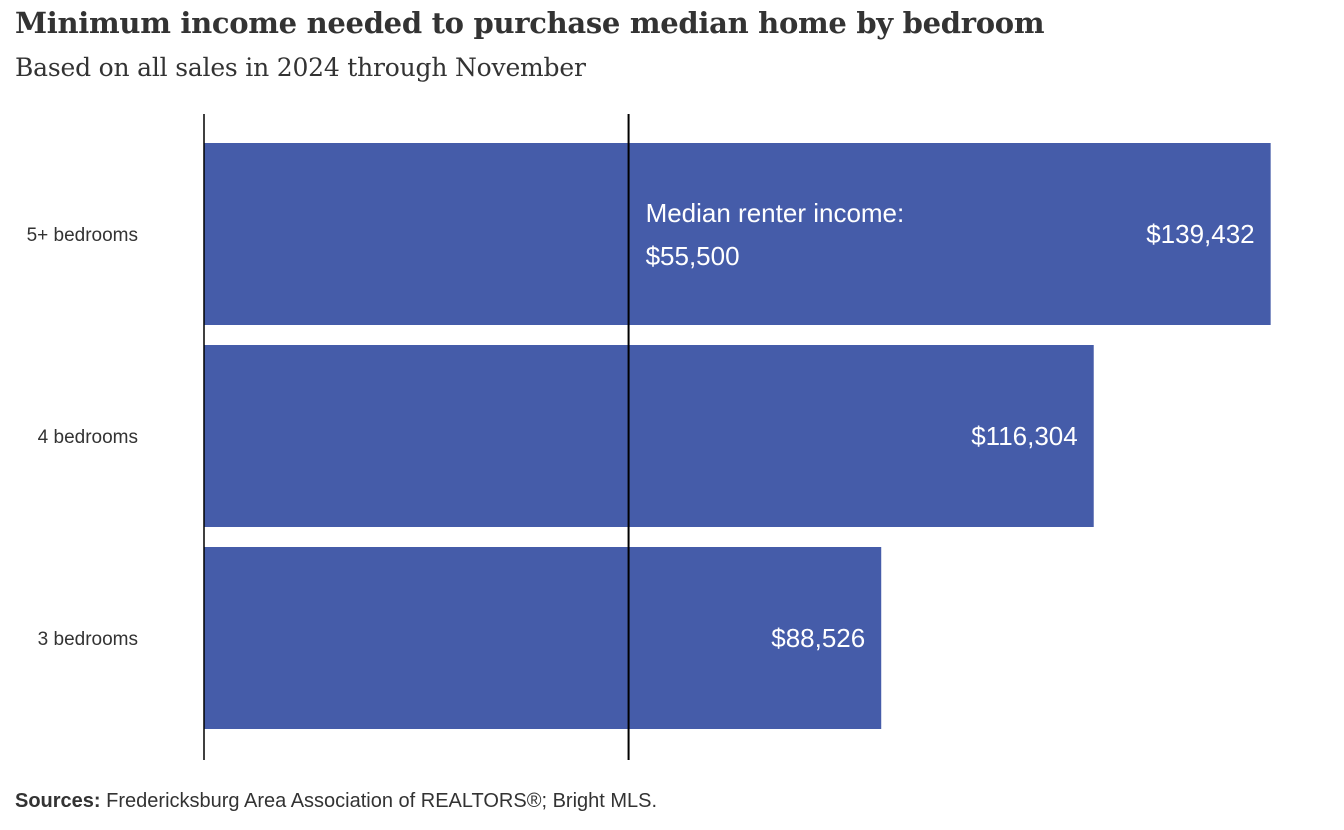  What do you see at coordinates (82, 235) in the screenshot?
I see `category-label-1: 5+ bedrooms` at bounding box center [82, 235].